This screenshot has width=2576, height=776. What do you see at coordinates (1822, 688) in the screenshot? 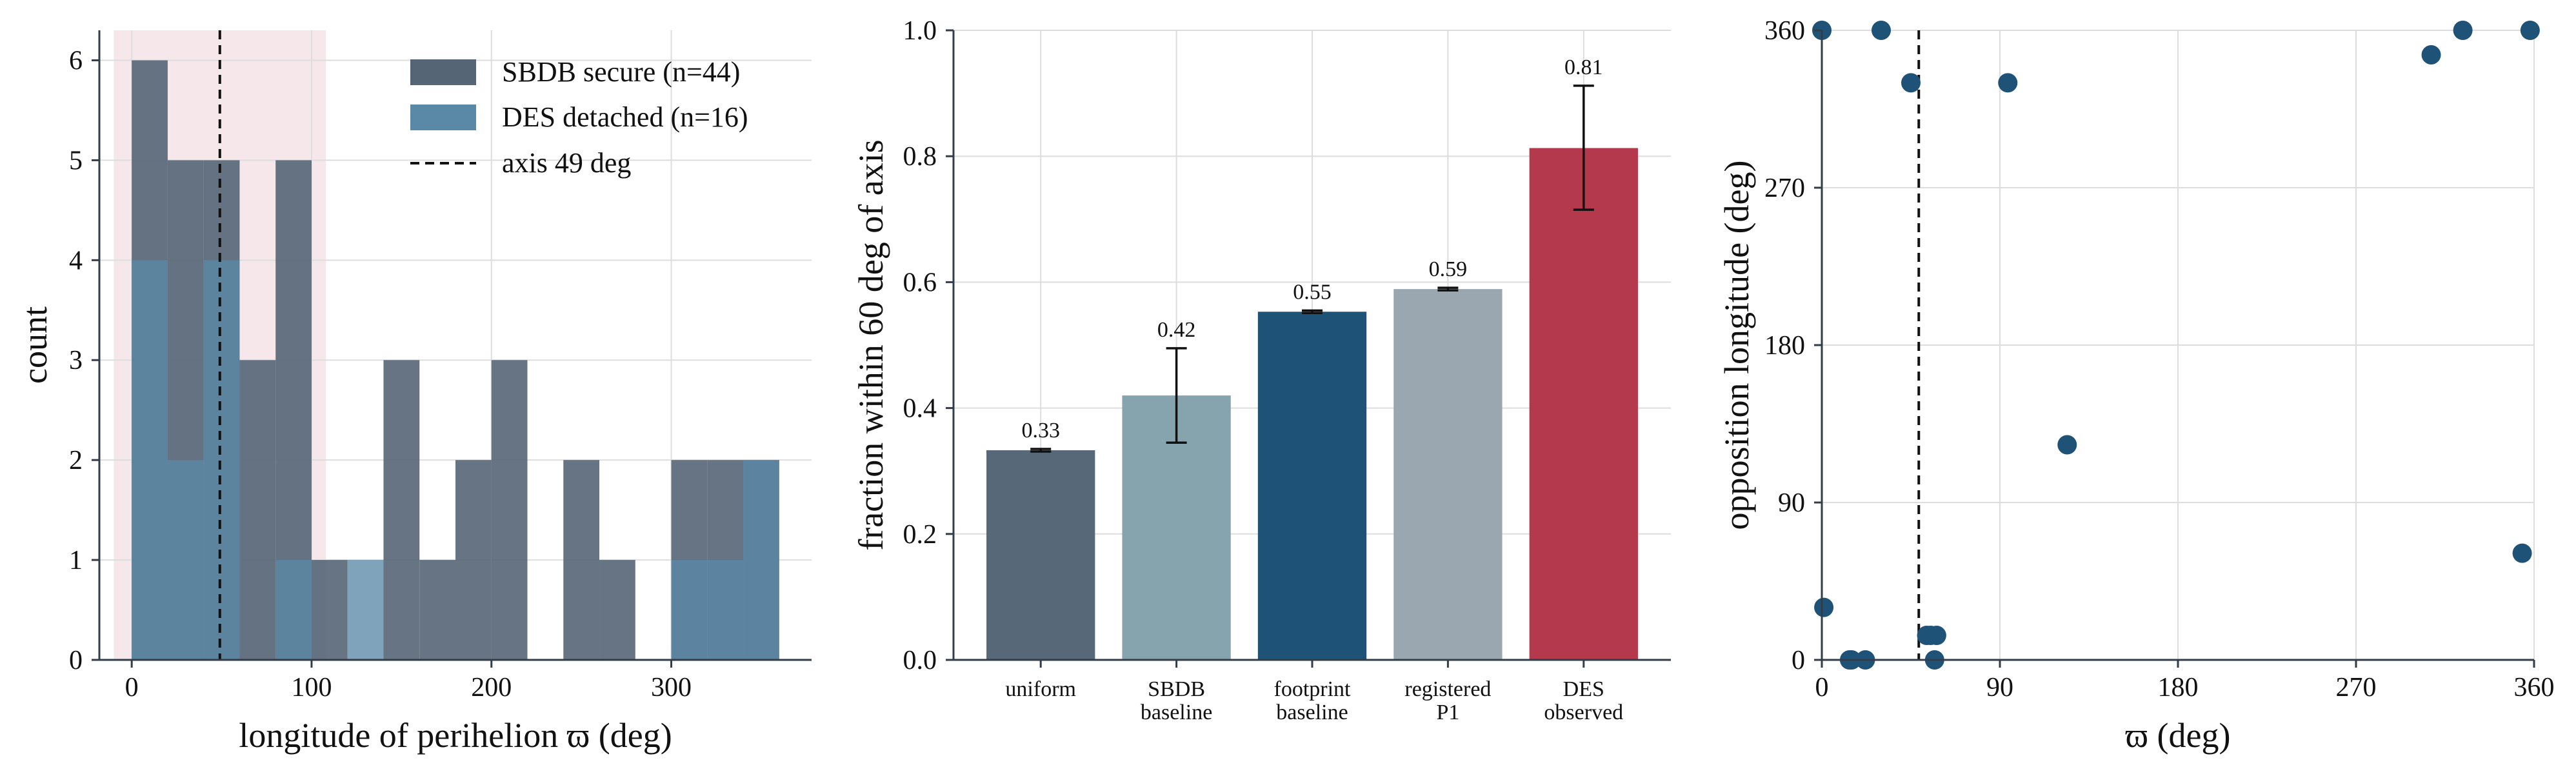
I see `scatter-x-tick-label: 0` at bounding box center [1822, 688].